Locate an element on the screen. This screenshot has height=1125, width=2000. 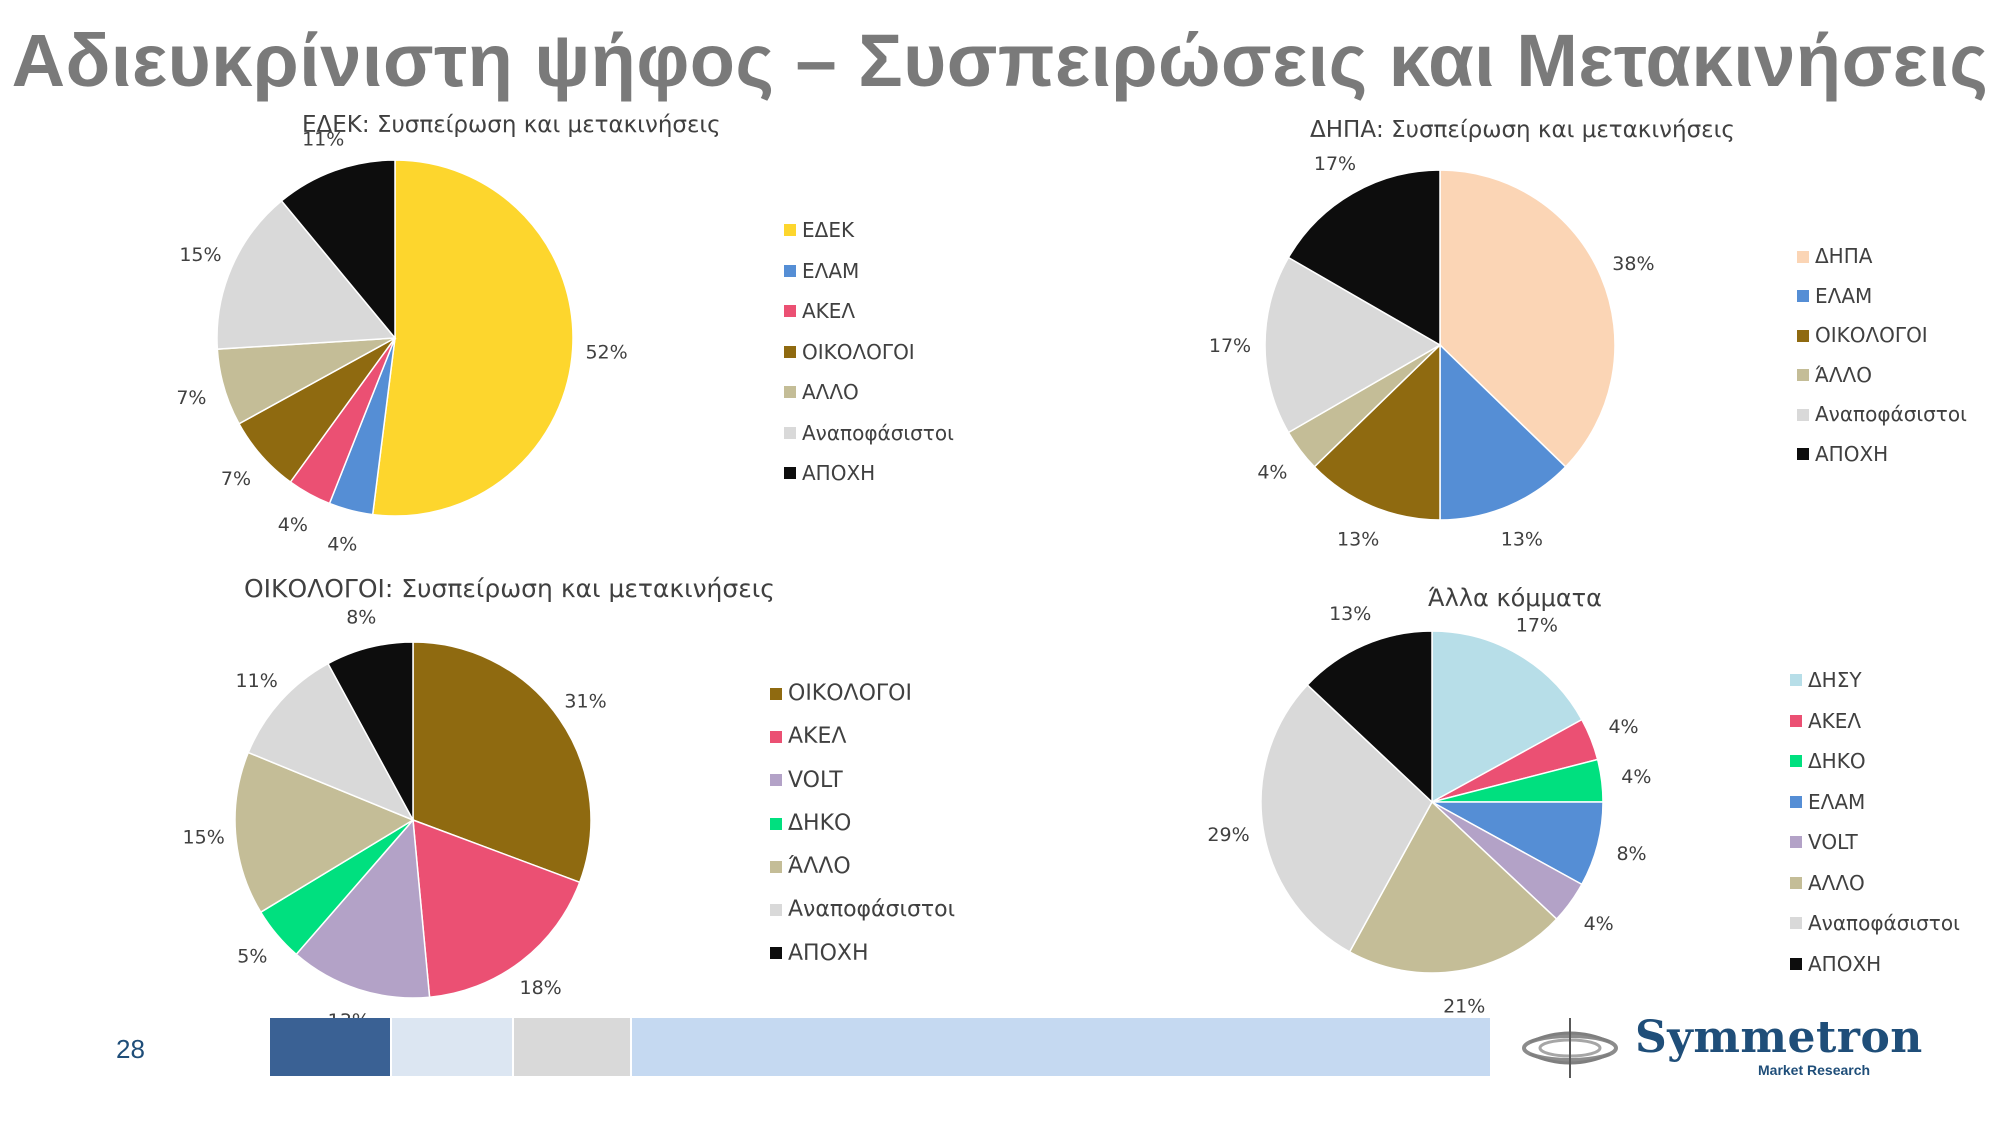
pie-data-label: 5% is located at coordinates (252, 956).